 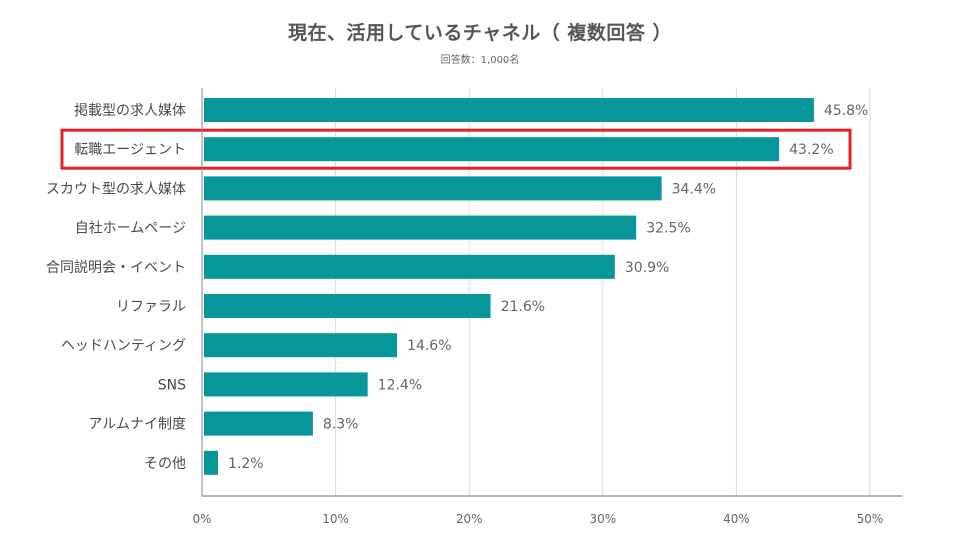 I want to click on chart-subtitle: 回答数：1,000名, so click(x=480, y=60).